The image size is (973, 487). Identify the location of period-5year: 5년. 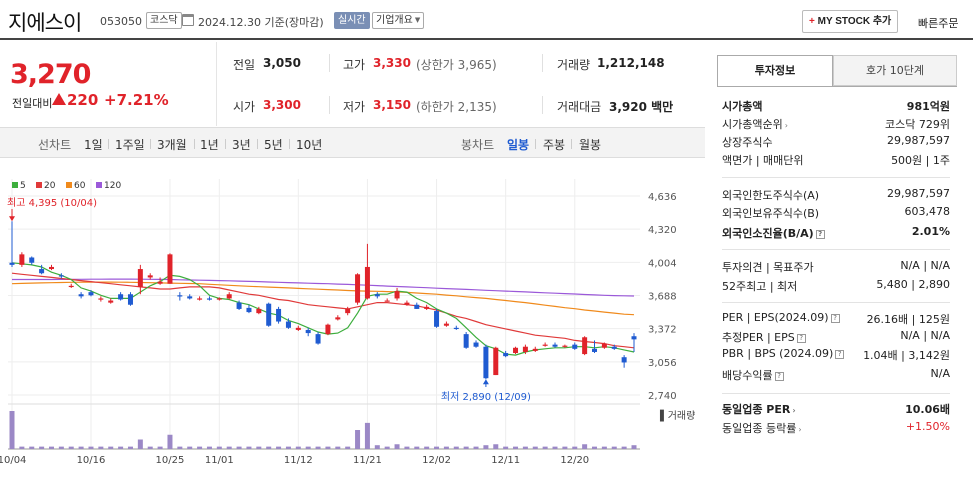
(273, 145).